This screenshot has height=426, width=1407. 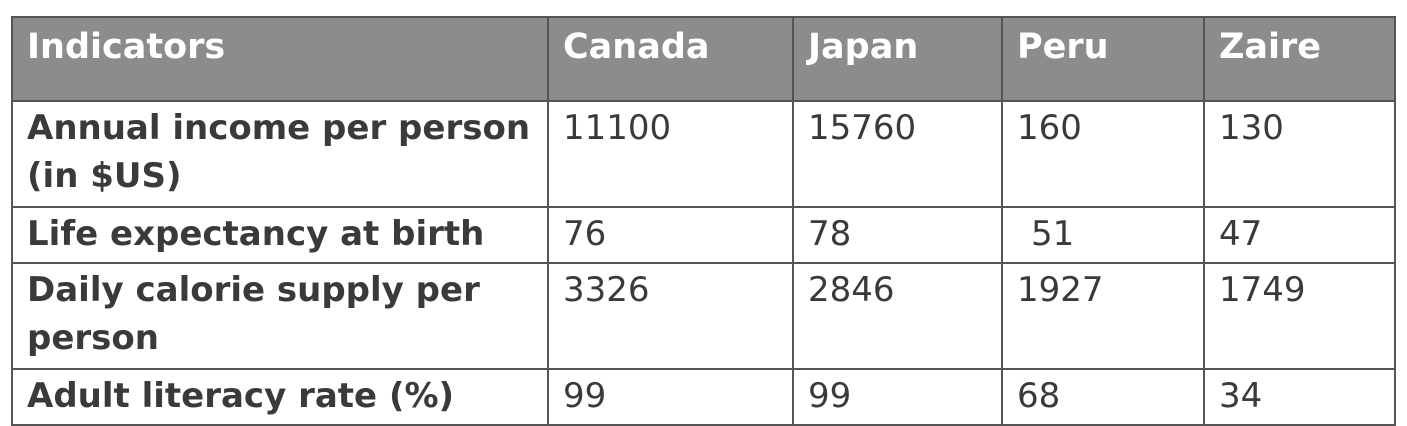 What do you see at coordinates (670, 59) in the screenshot?
I see `header-canada: Canada` at bounding box center [670, 59].